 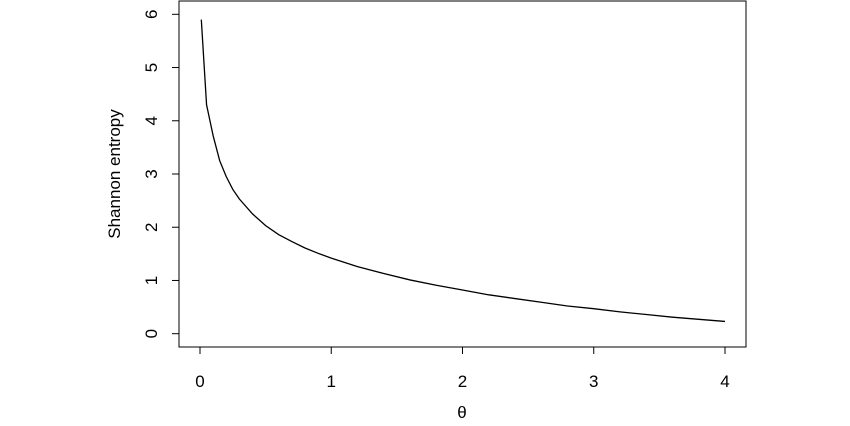 I want to click on y-axis-title: Shannon entropy, so click(x=114, y=174).